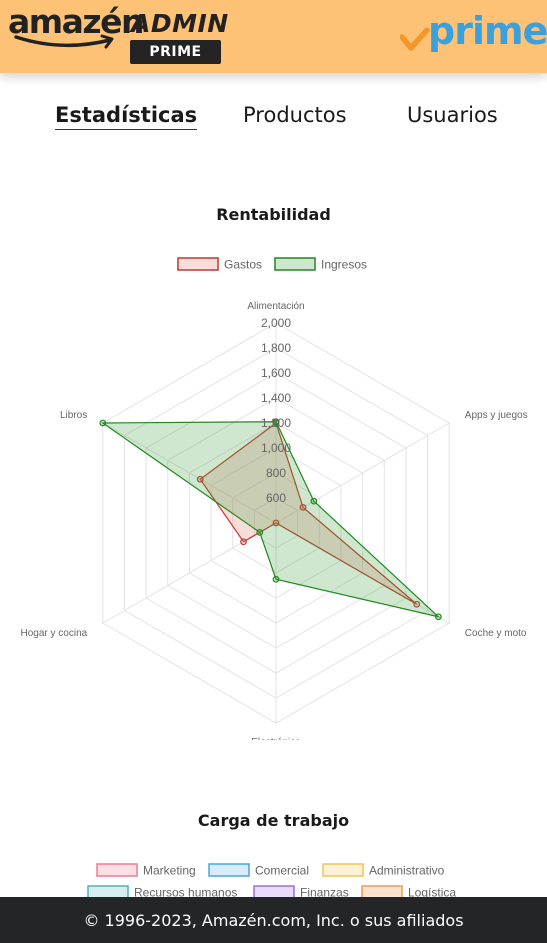 Image resolution: width=547 pixels, height=943 pixels. What do you see at coordinates (276, 323) in the screenshot?
I see `tick-label: 2,000` at bounding box center [276, 323].